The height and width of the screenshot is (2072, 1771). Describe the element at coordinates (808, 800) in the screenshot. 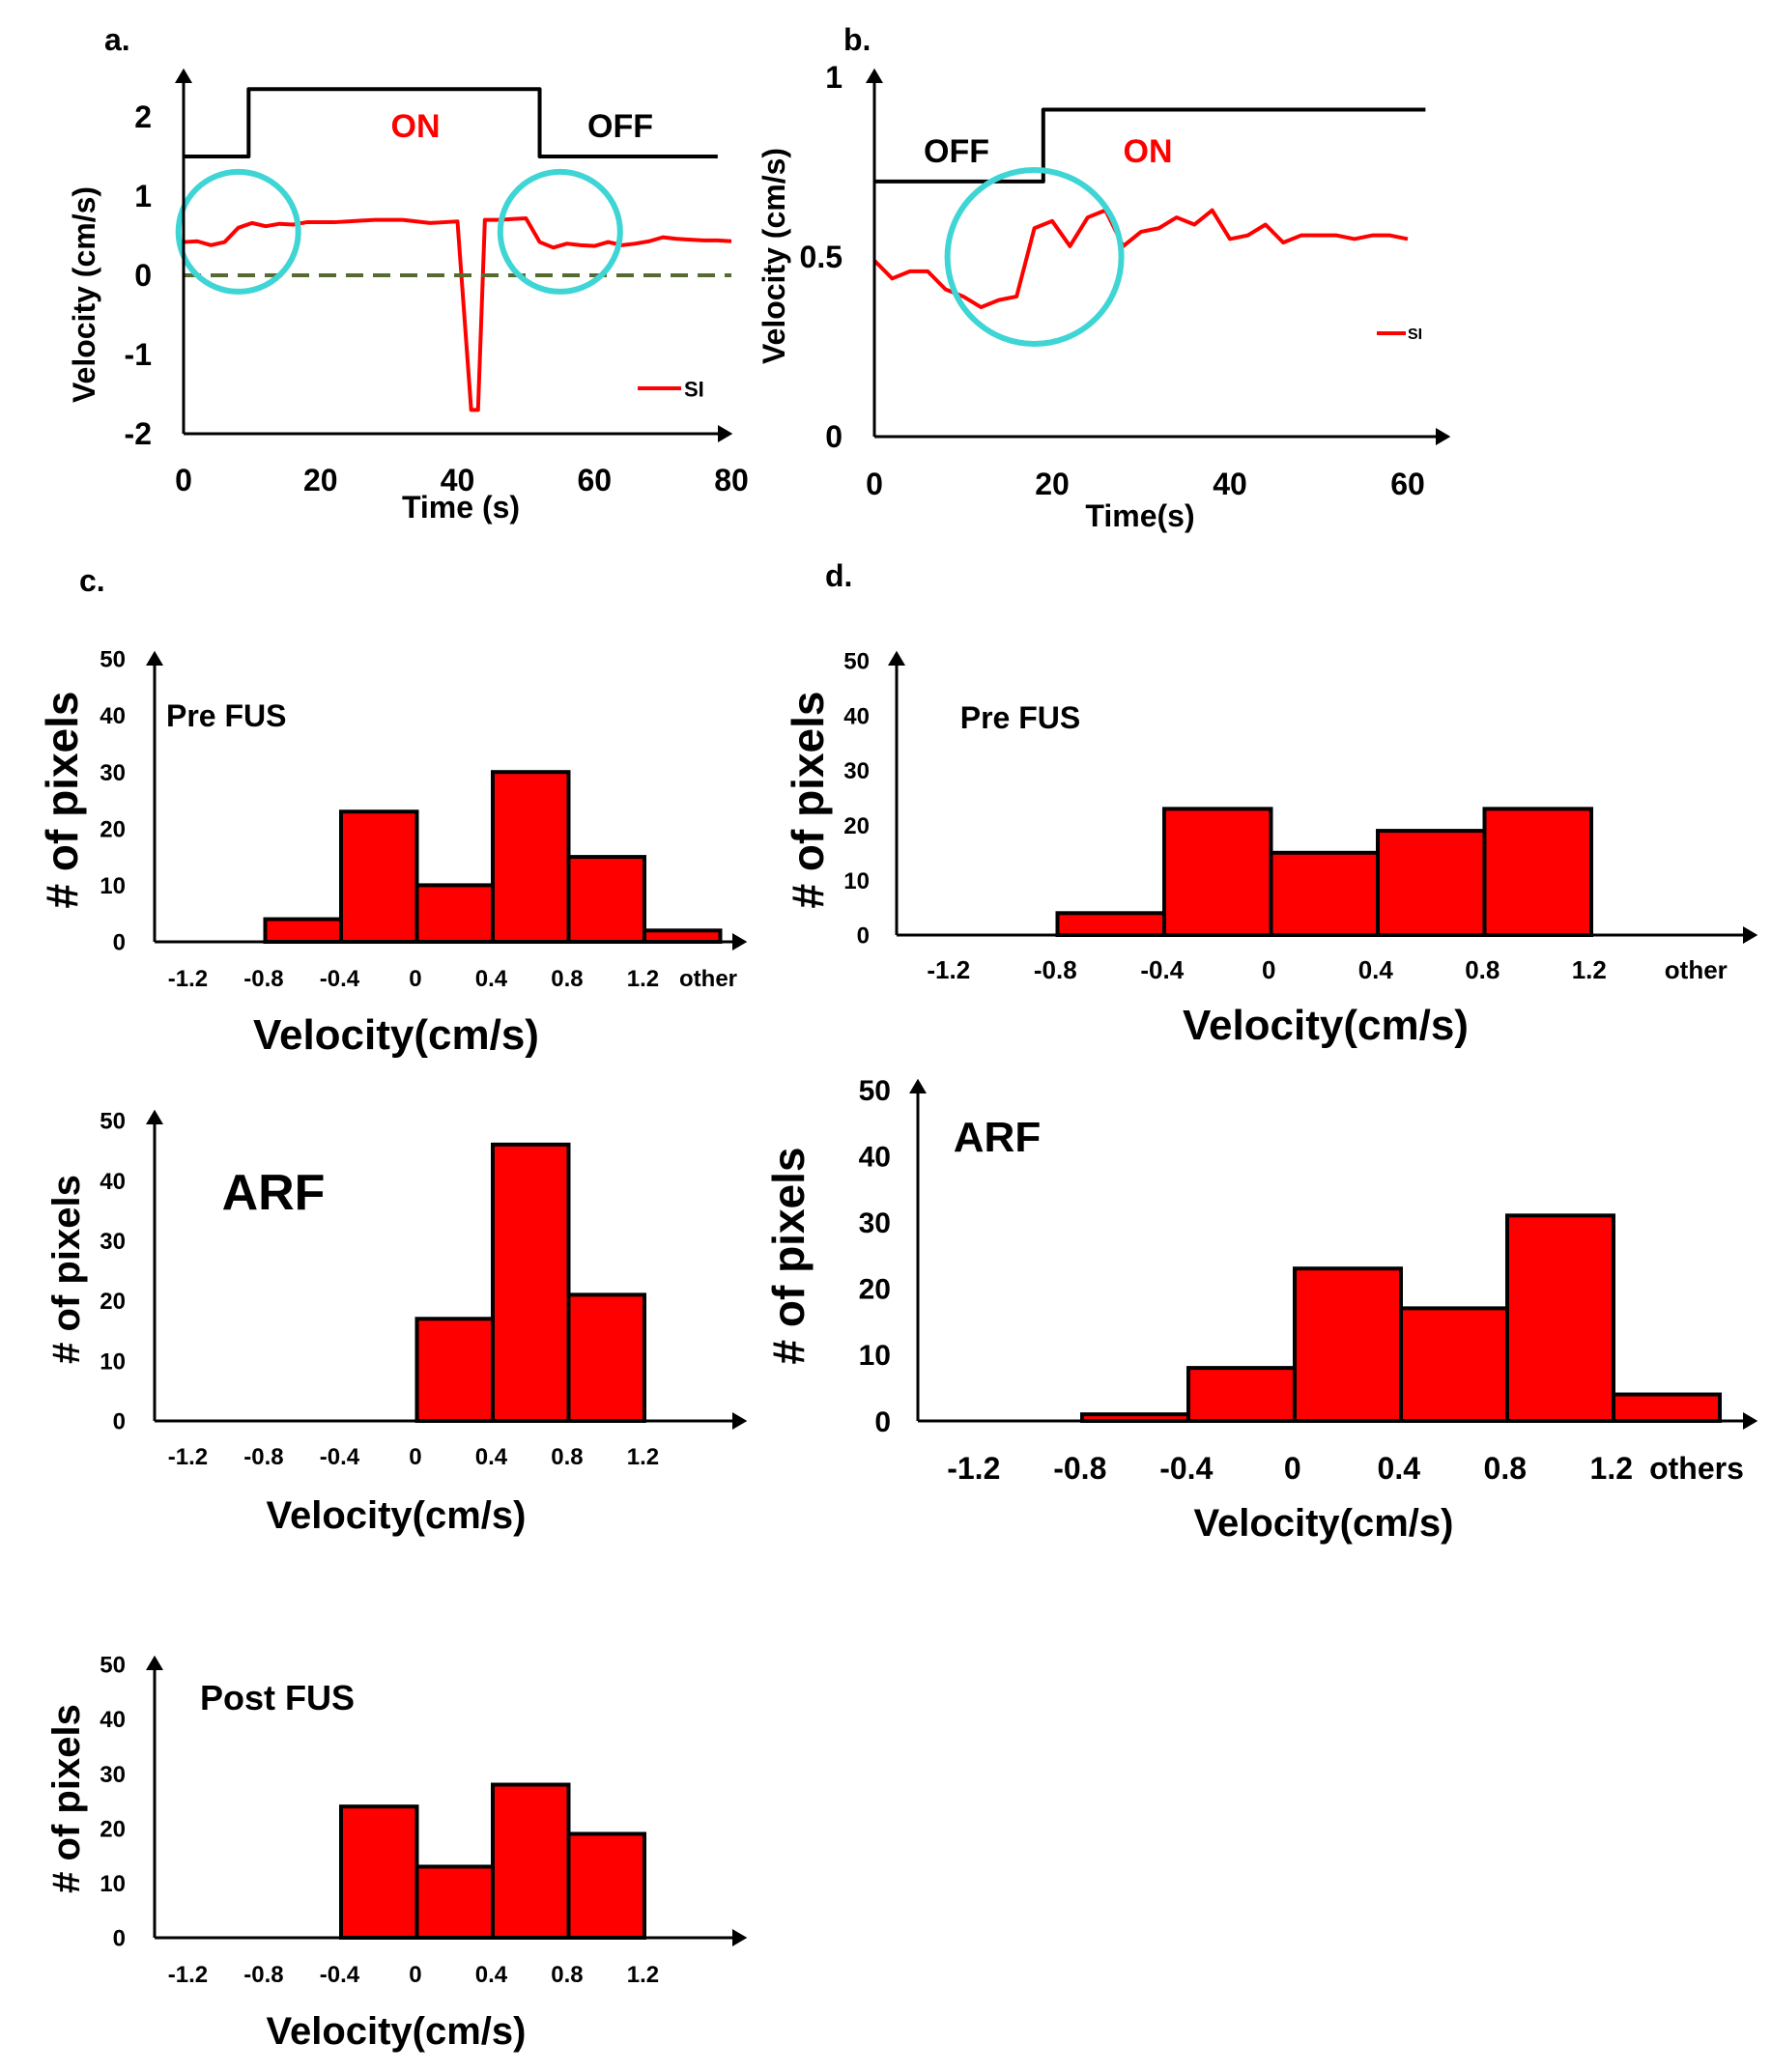

I see `chart-d1-y-axis-label: # of pixels` at that location.